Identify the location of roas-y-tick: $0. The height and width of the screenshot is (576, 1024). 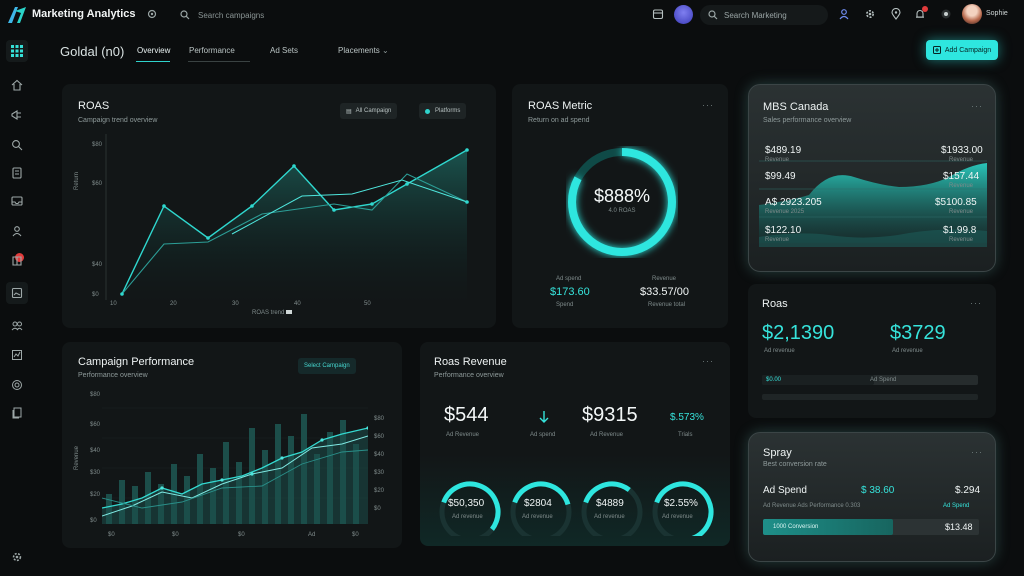
(95, 295).